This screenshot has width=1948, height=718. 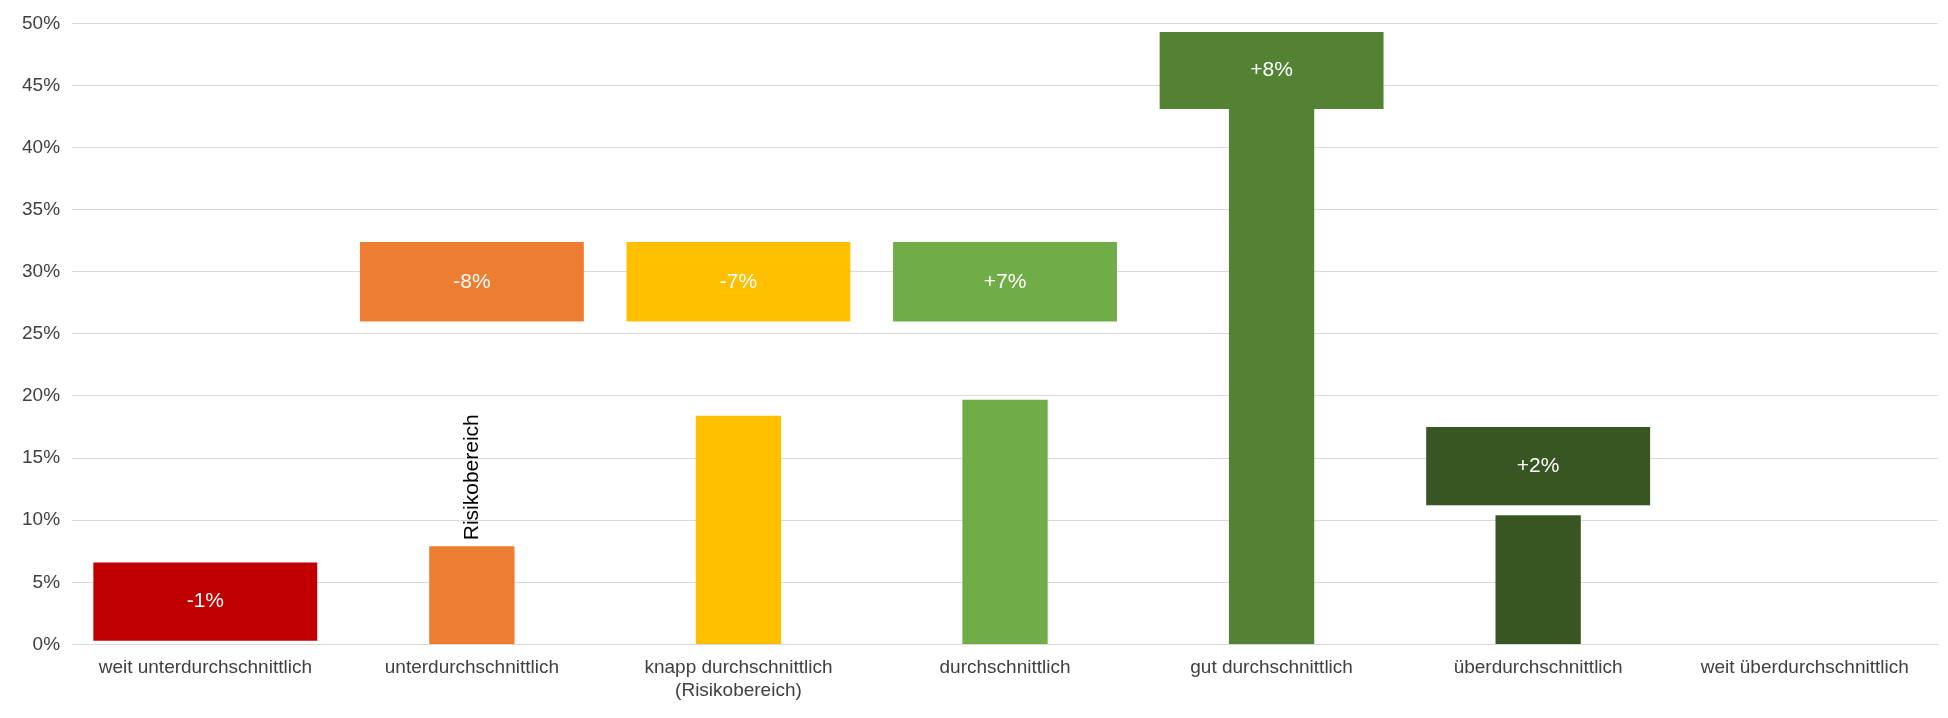 What do you see at coordinates (1005, 667) in the screenshot?
I see `x-tick-label: durchschnittlich` at bounding box center [1005, 667].